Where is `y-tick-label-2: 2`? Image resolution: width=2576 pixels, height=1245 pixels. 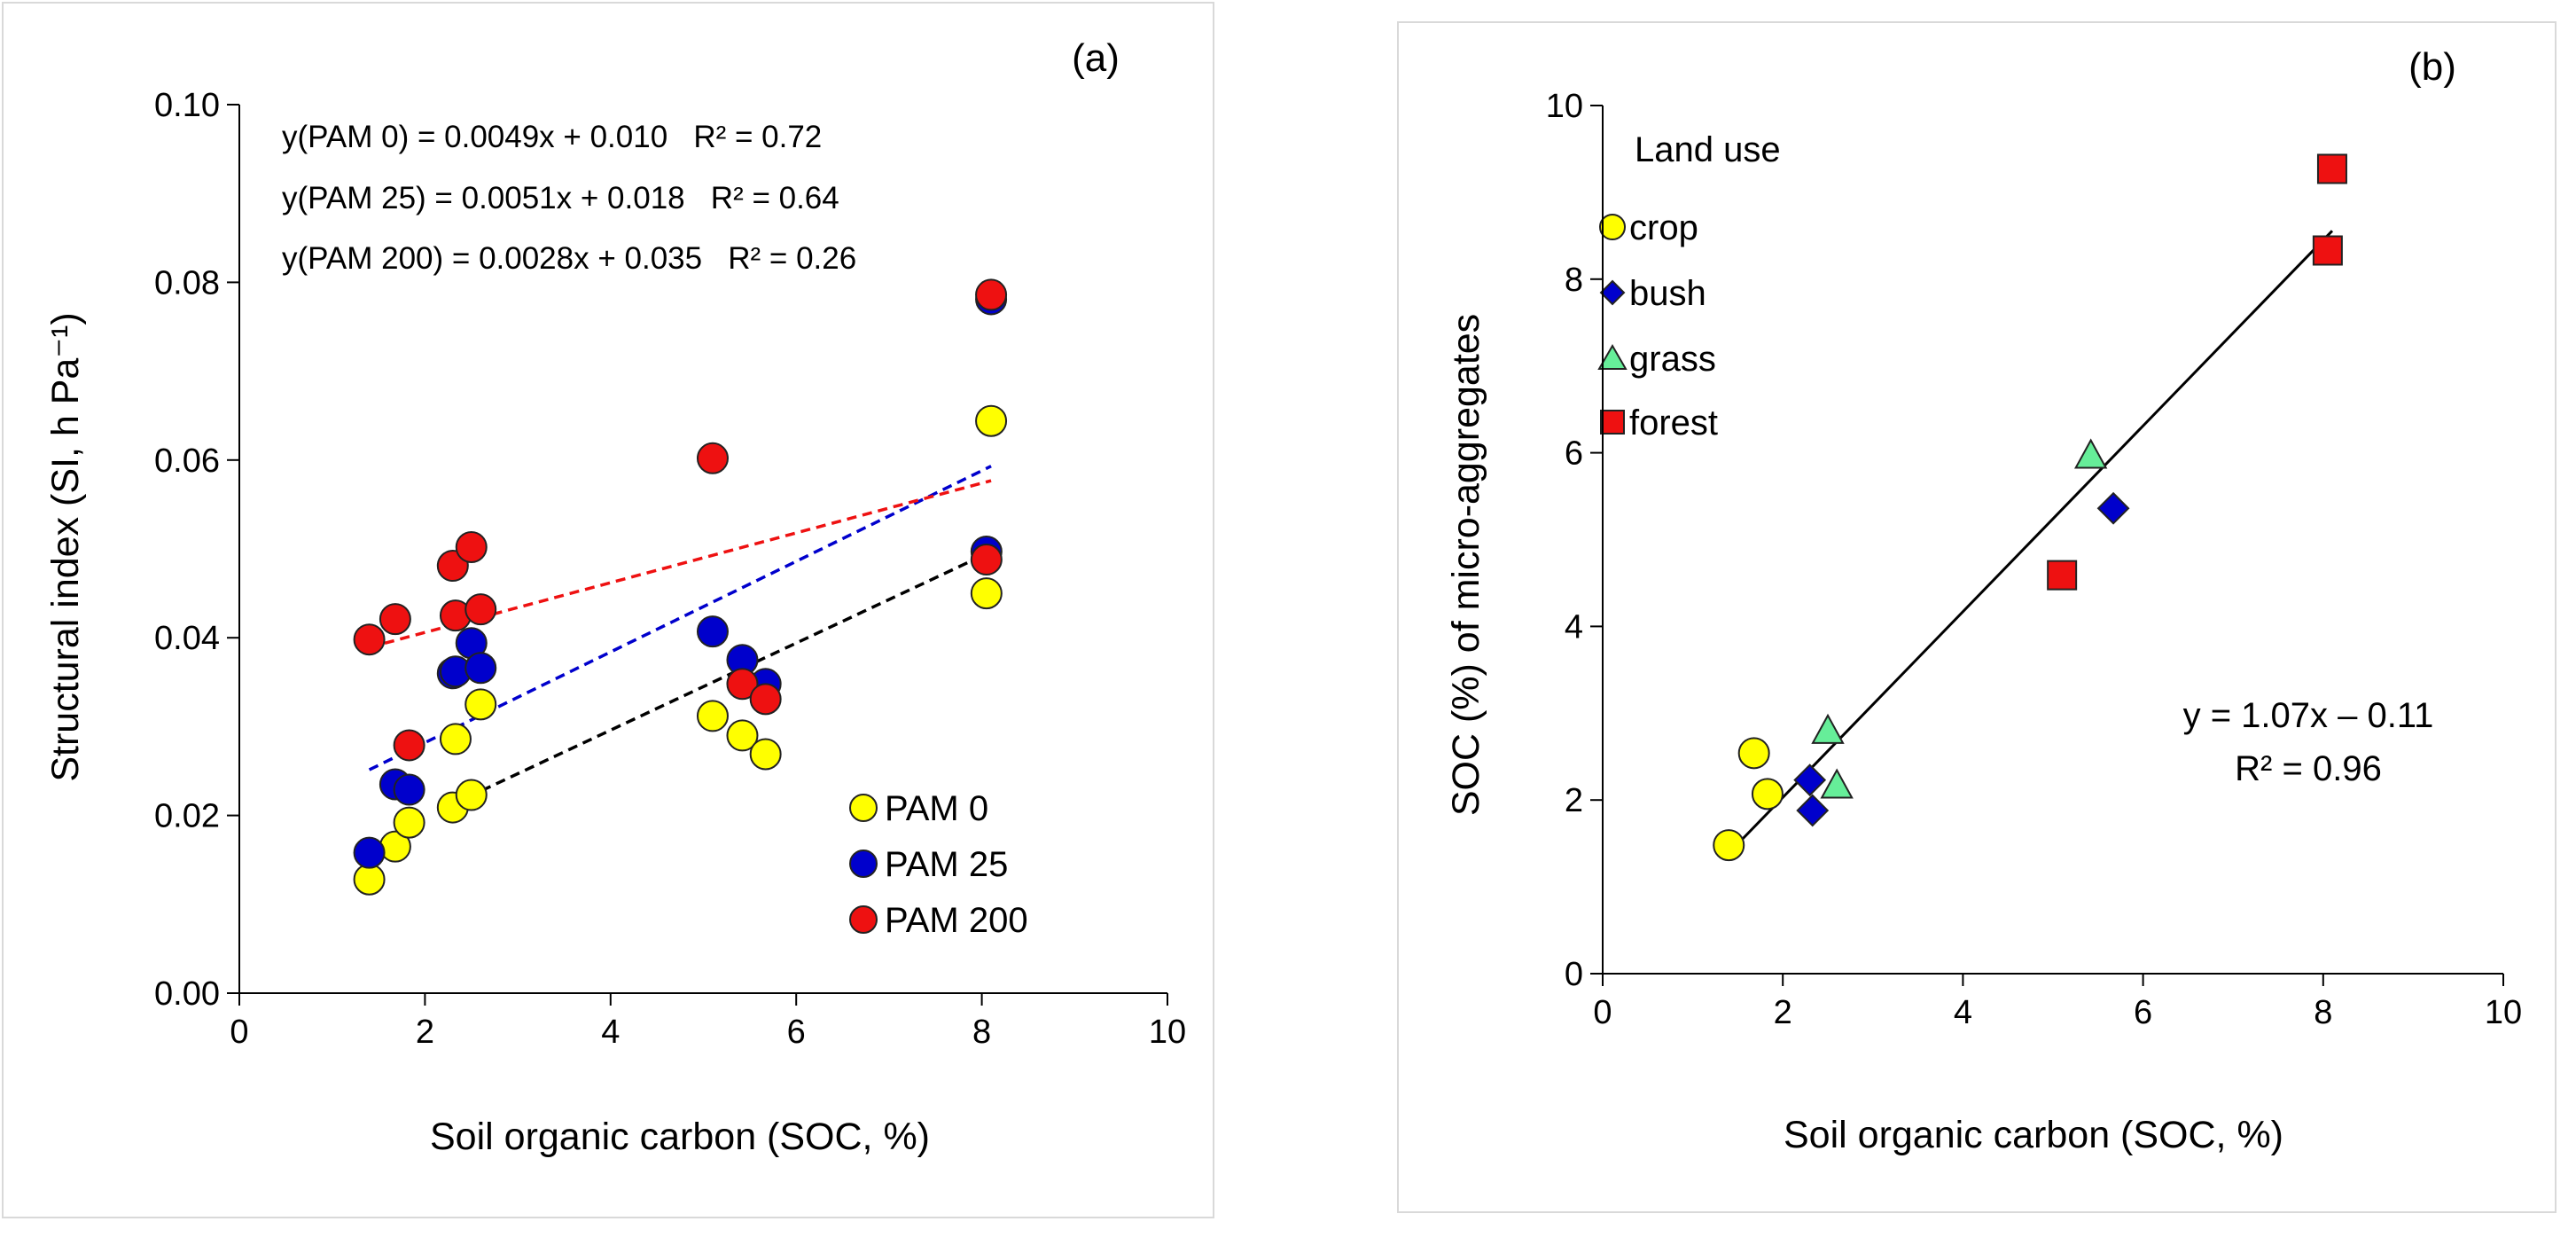 y-tick-label-2: 2 is located at coordinates (1574, 800).